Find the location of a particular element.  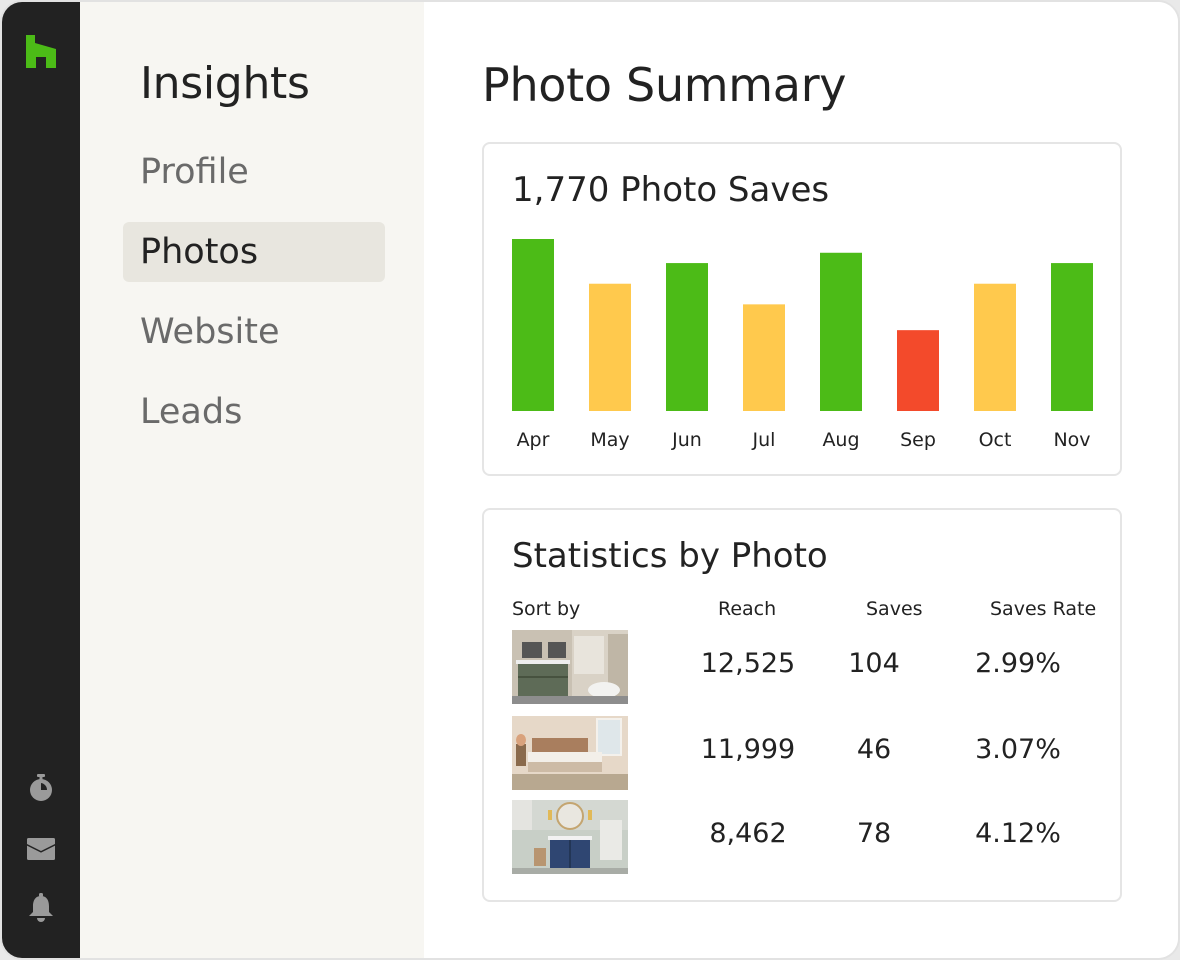

table-row: 8,462 78 4.12% is located at coordinates (802, 837).